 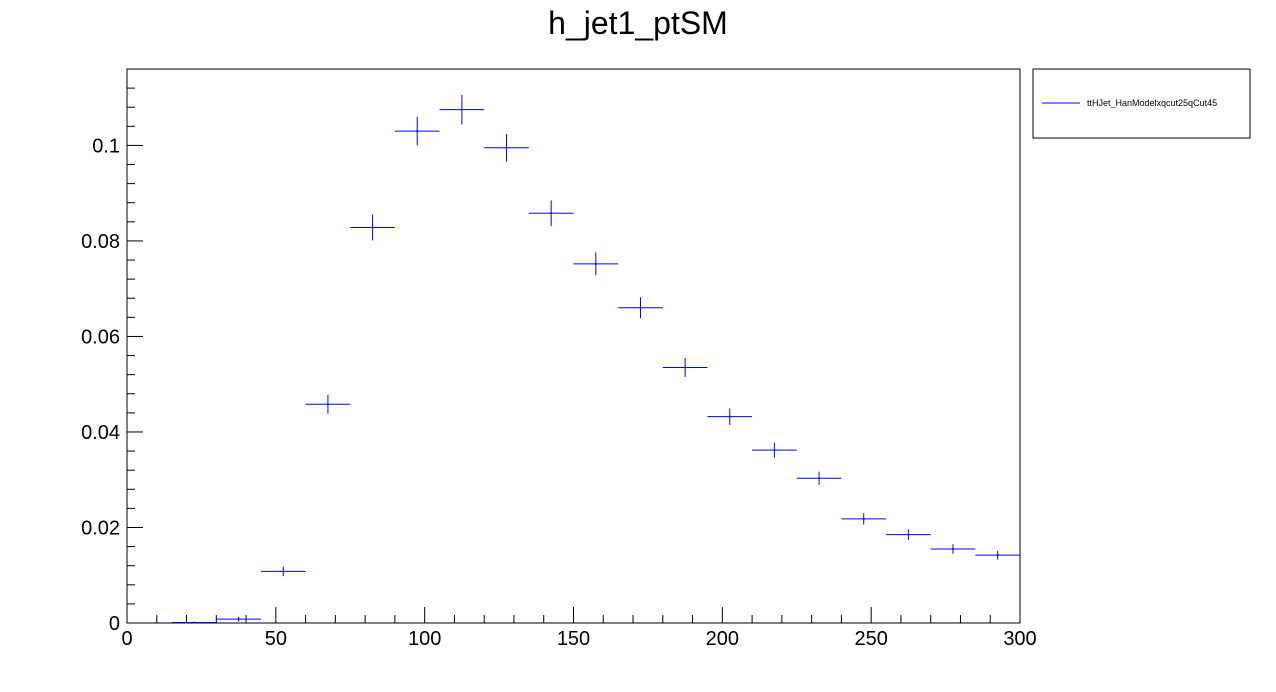 I want to click on y-axis: 0 0.02 0.04 0.06 0.08 0.1, so click(x=112, y=351).